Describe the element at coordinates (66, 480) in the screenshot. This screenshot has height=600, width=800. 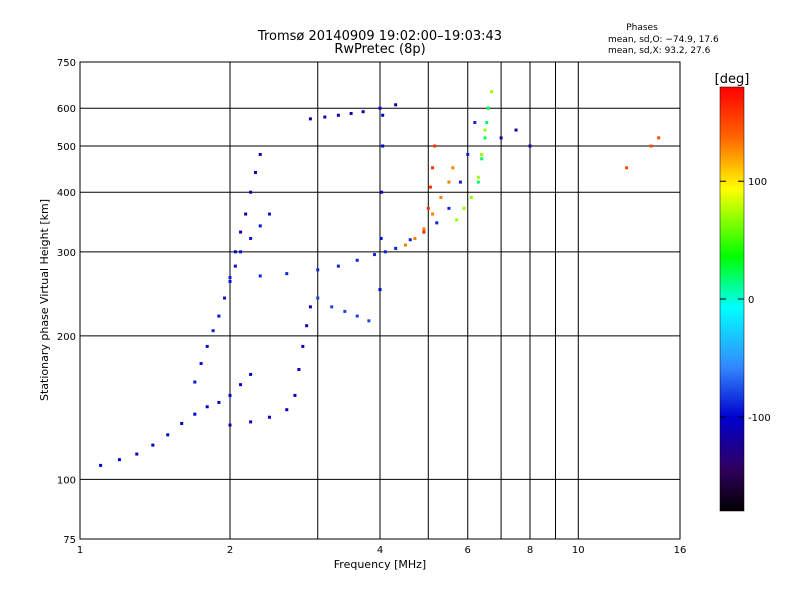
I see `y-tick-label: 100` at that location.